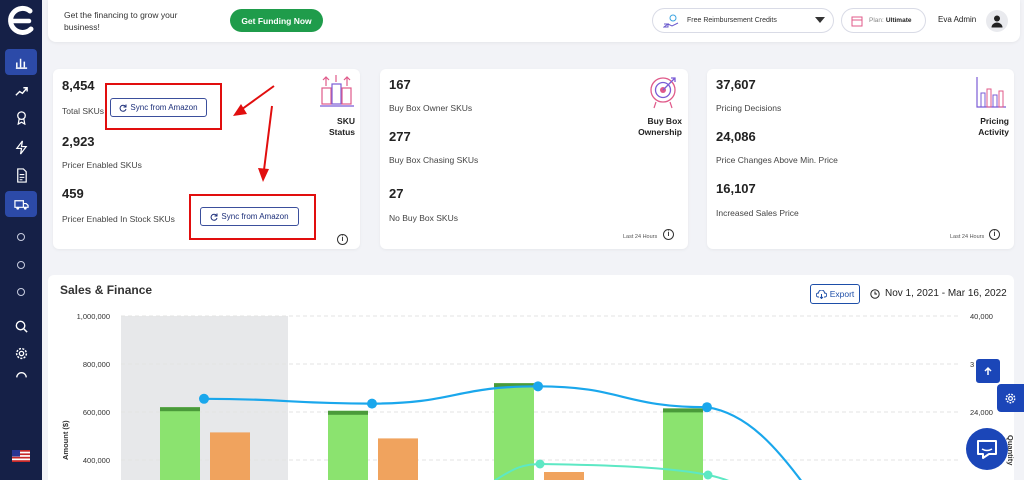 Image resolution: width=1024 pixels, height=480 pixels. Describe the element at coordinates (21, 456) in the screenshot. I see `us-flag-icon` at that location.